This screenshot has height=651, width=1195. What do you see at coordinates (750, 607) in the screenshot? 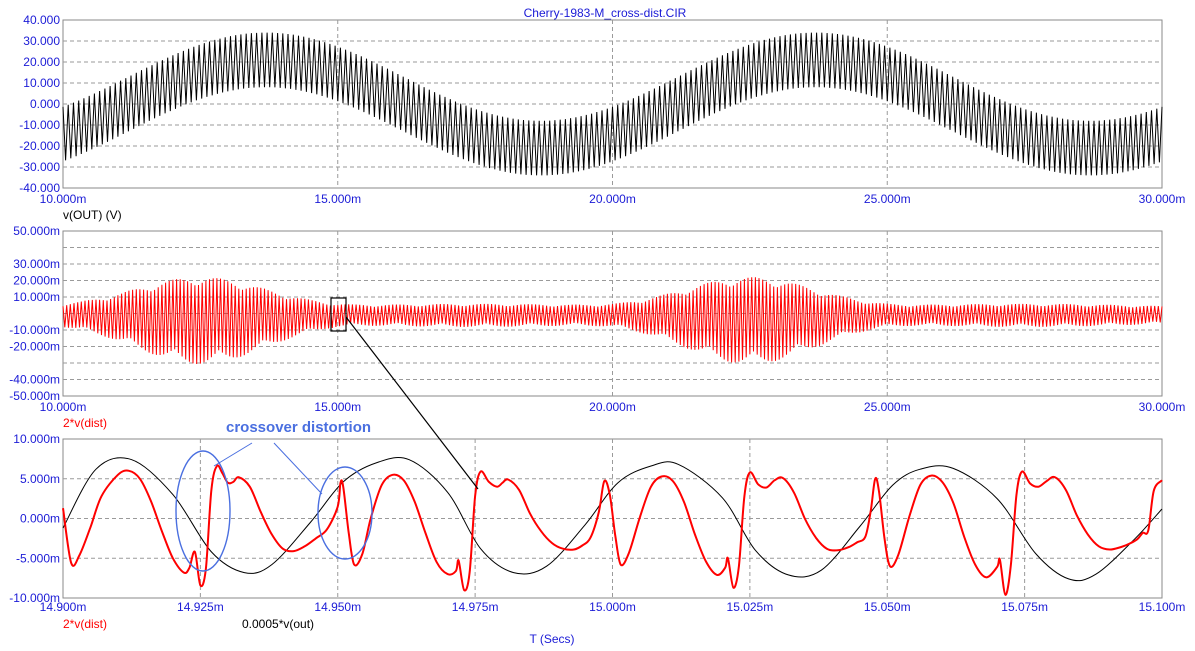
I see `x-tick-label: 15.025m` at bounding box center [750, 607].